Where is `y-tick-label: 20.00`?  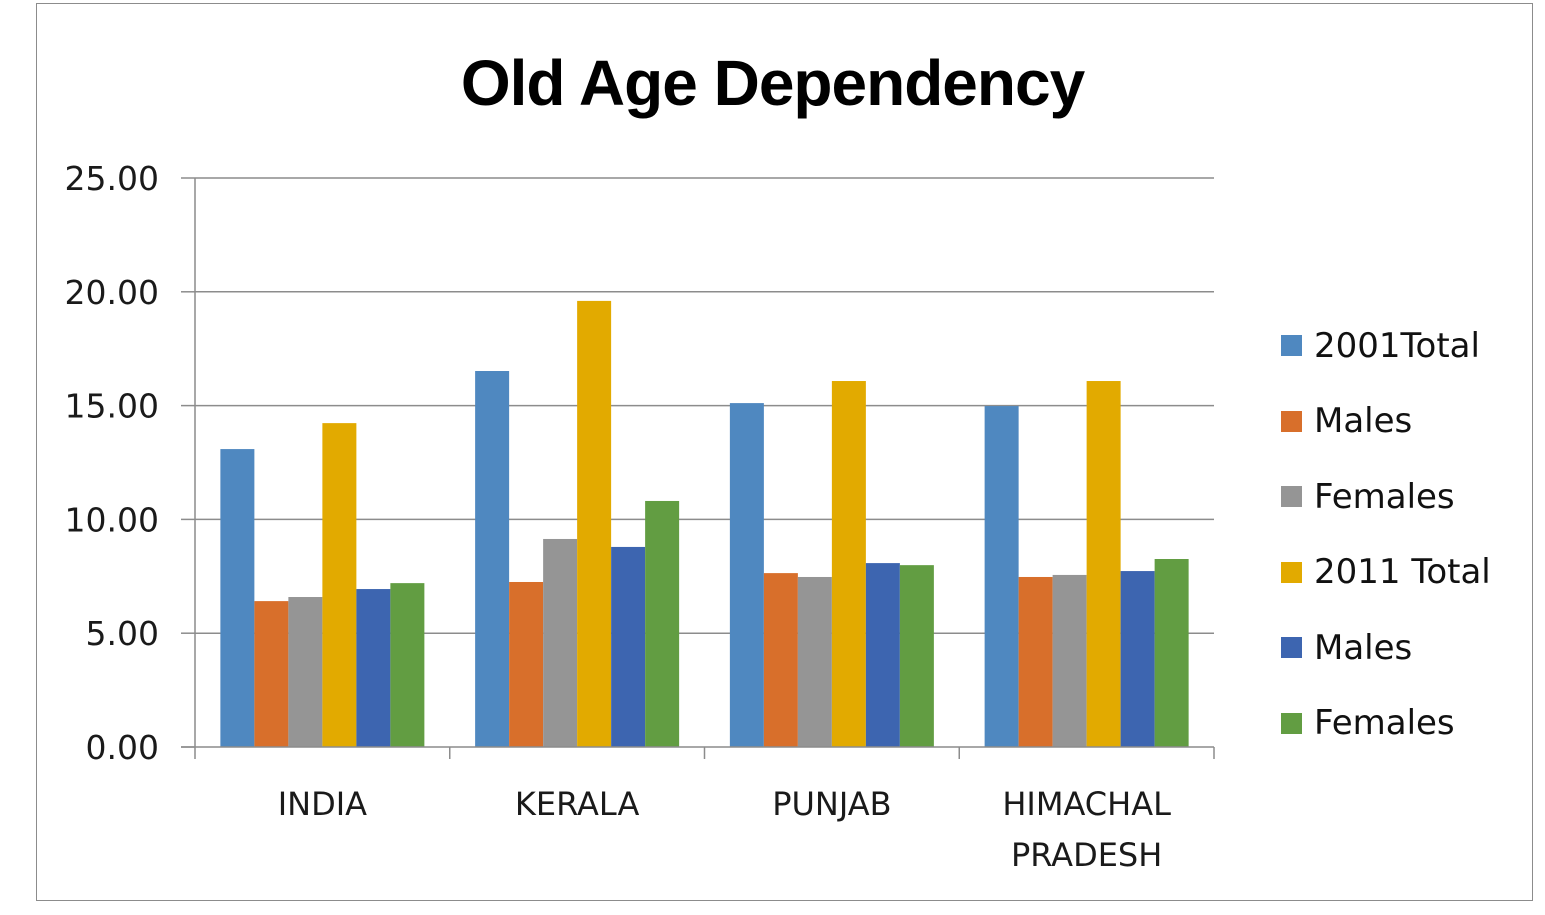 y-tick-label: 20.00 is located at coordinates (112, 292).